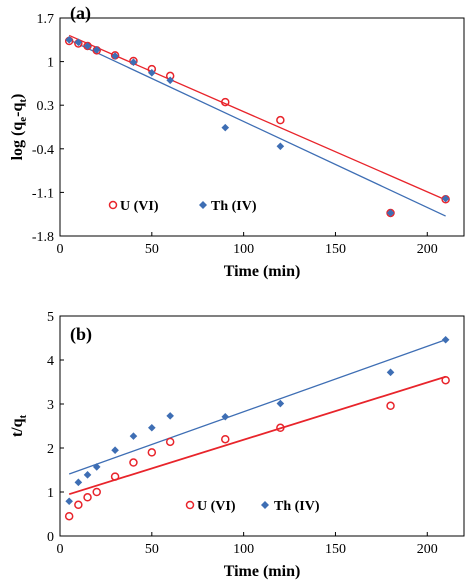 The width and height of the screenshot is (474, 582). I want to click on y-tick-label-b: 2, so click(50, 449).